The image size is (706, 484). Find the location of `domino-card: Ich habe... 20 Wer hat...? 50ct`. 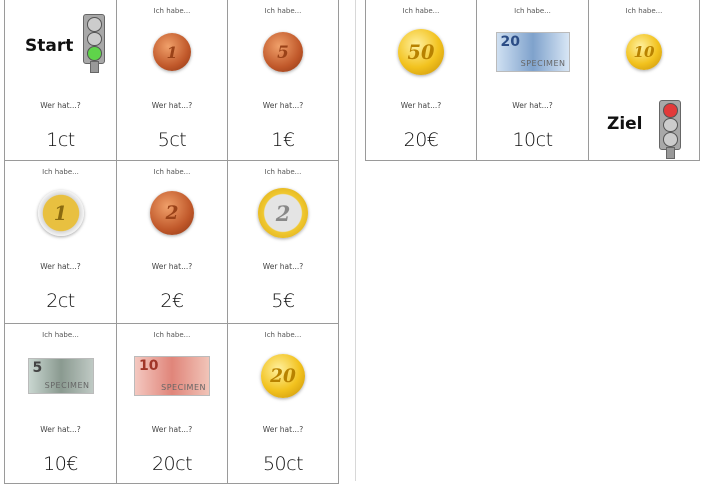

domino-card: Ich habe... 20 Wer hat...? 50ct is located at coordinates (283, 403).